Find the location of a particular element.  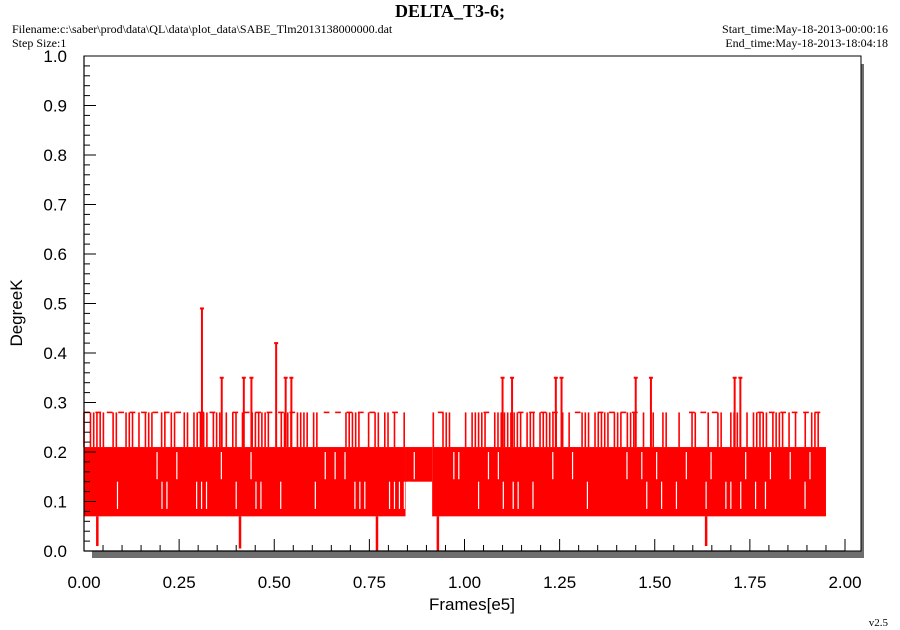

x-axis-label: Frames[e5] is located at coordinates (472, 604).